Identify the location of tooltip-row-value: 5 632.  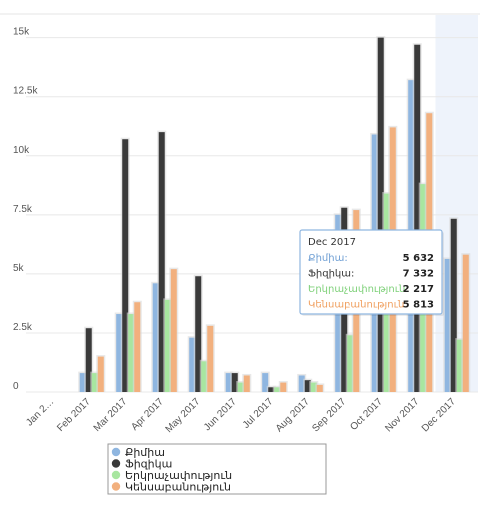
(418, 258).